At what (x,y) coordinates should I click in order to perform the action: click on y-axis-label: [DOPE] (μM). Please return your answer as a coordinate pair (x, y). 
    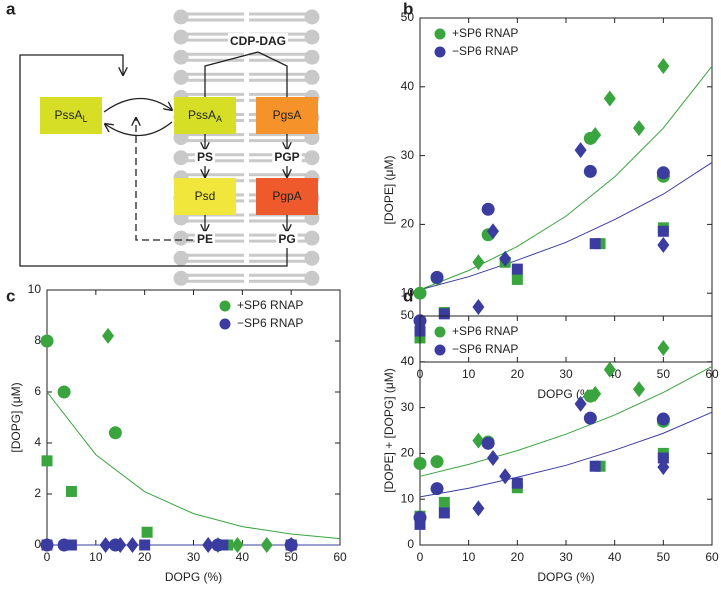
    Looking at the image, I should click on (389, 190).